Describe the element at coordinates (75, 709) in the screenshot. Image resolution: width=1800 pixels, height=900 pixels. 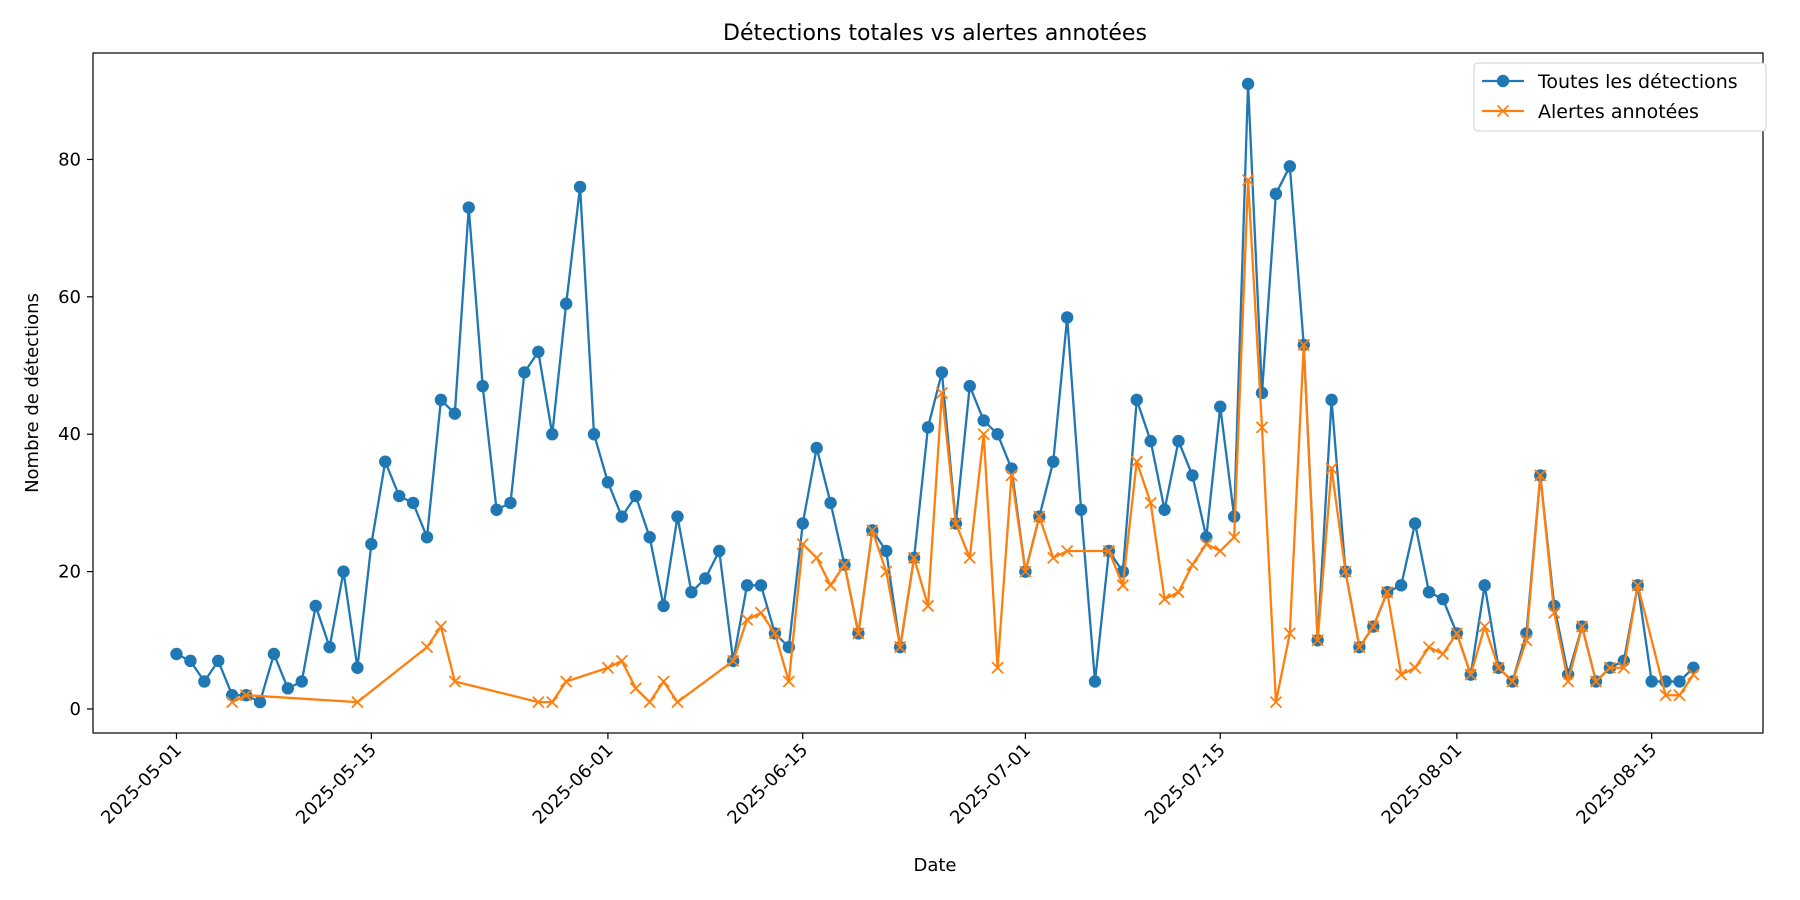
I see `y-tick-label-0: 0` at that location.